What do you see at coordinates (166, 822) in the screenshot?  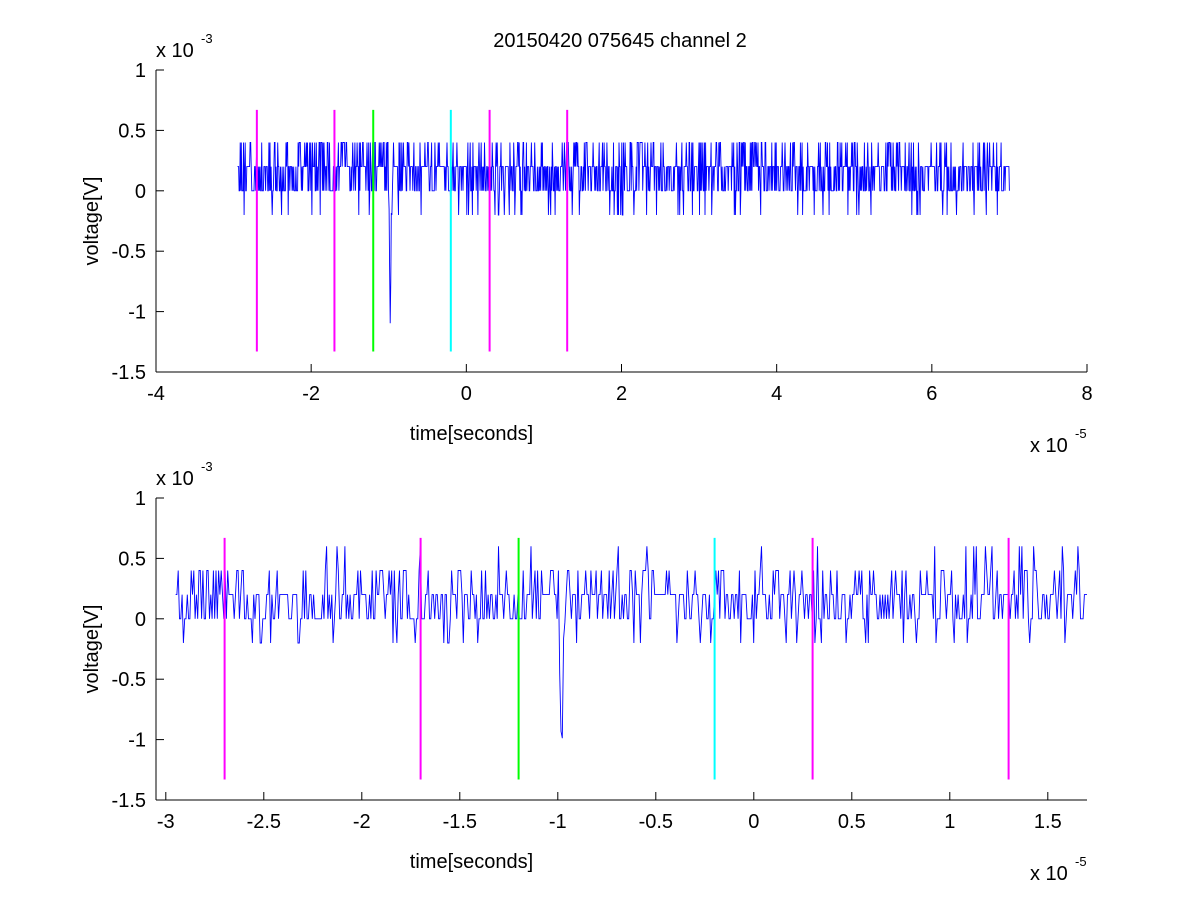 I see `x-tick-label: -3` at bounding box center [166, 822].